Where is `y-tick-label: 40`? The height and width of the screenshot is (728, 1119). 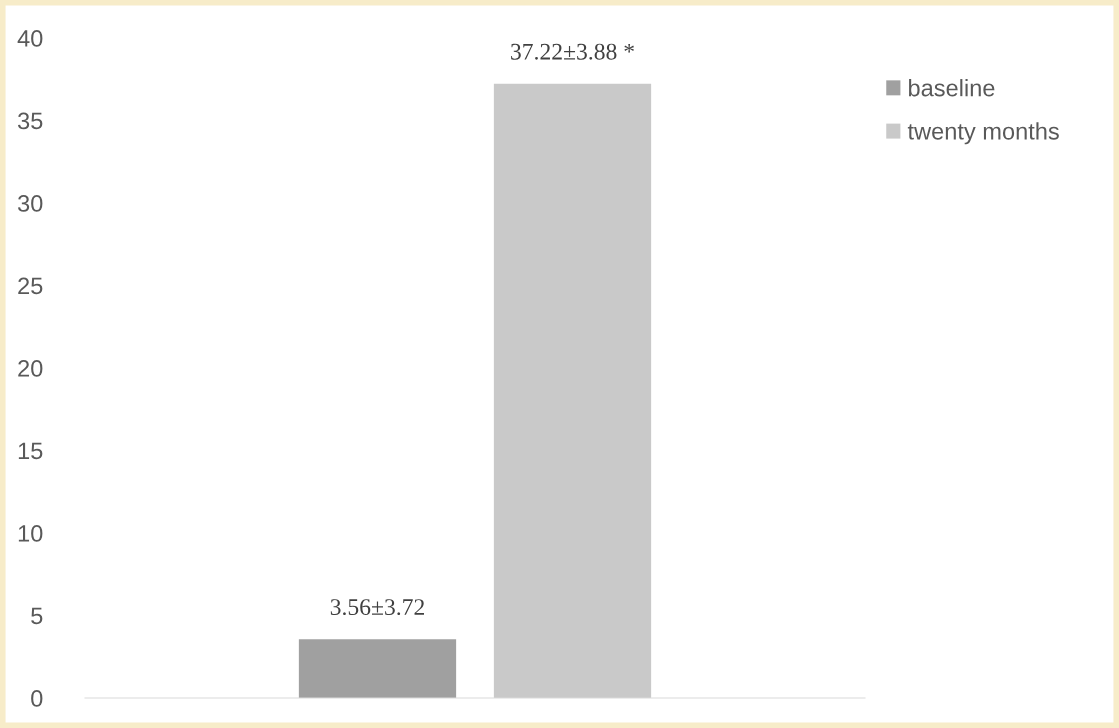 y-tick-label: 40 is located at coordinates (30, 38).